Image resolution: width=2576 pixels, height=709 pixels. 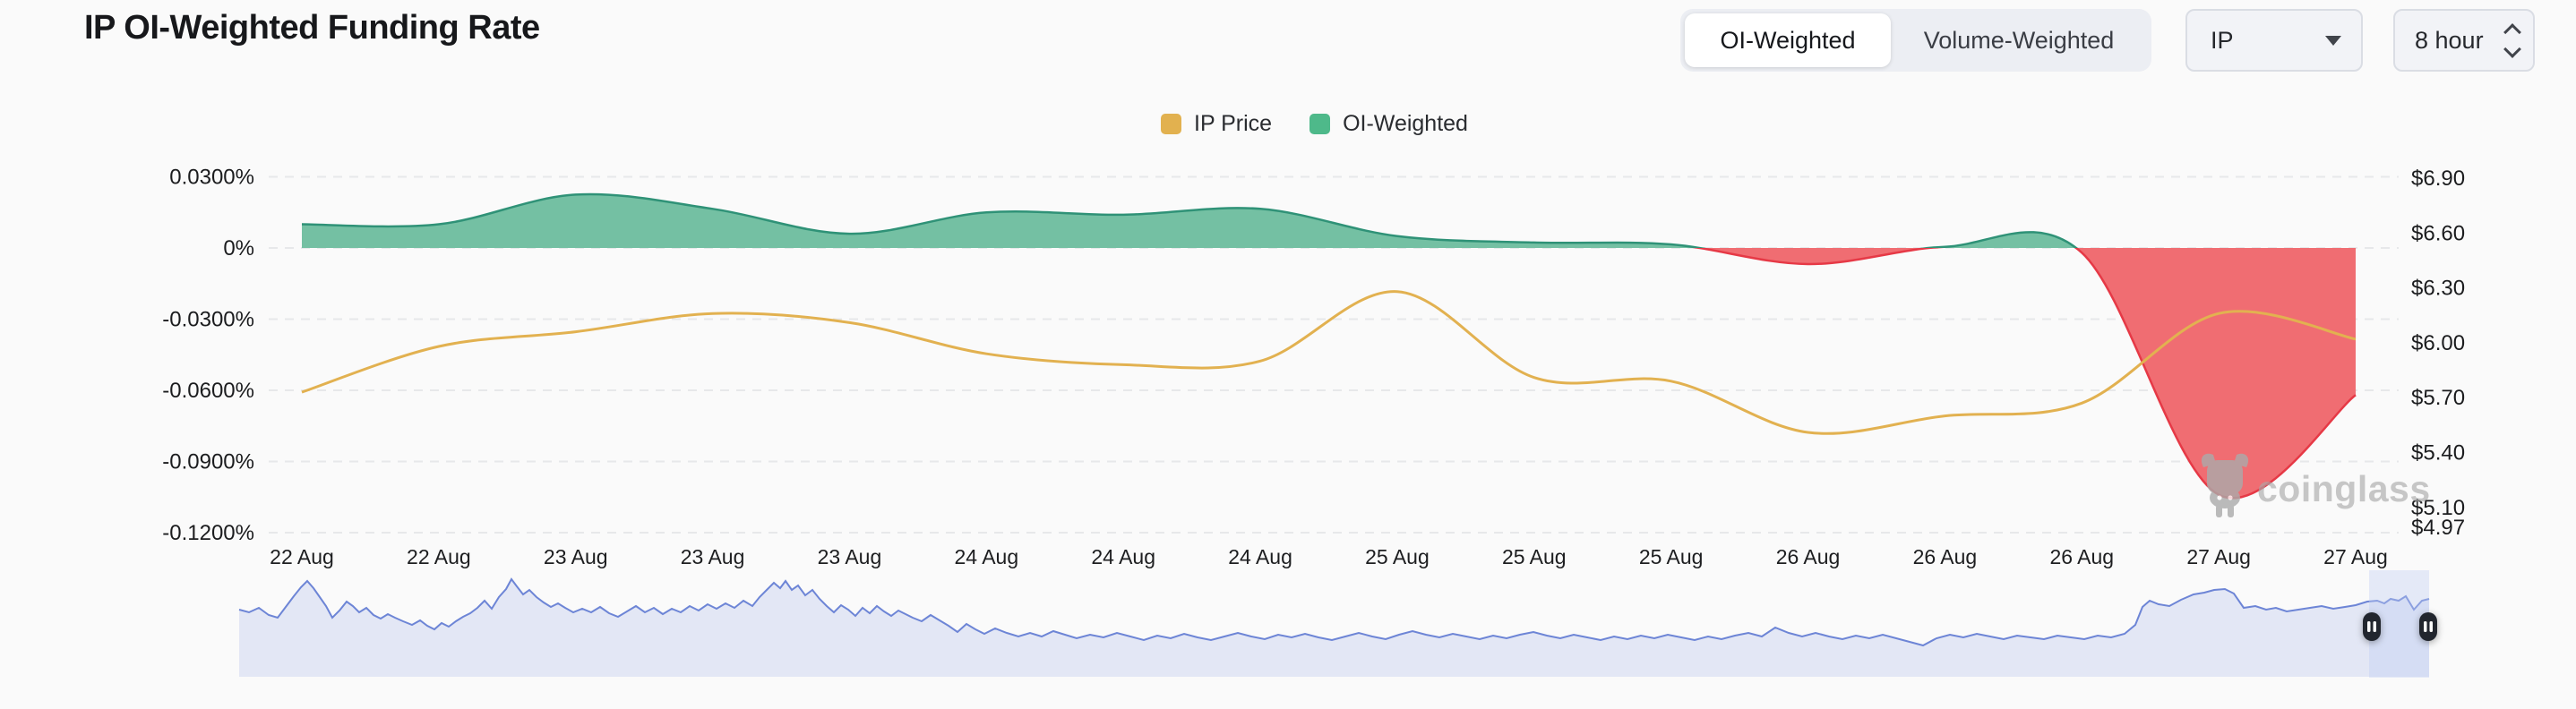 What do you see at coordinates (2438, 398) in the screenshot?
I see `right-axis-tick: $5.70` at bounding box center [2438, 398].